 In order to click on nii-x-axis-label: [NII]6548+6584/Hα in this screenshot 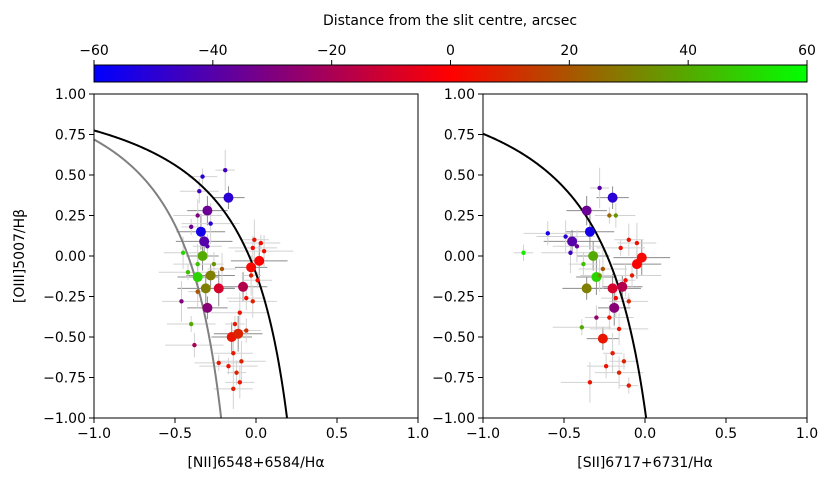, I will do `click(255, 463)`.